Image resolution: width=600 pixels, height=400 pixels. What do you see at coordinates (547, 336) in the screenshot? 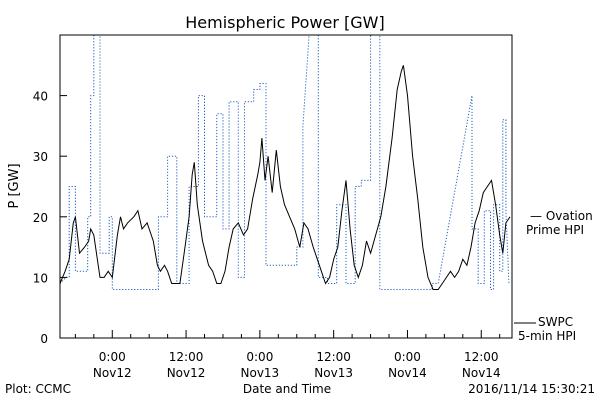
I see `legend-swpc-line2: 5-min HPI` at bounding box center [547, 336].